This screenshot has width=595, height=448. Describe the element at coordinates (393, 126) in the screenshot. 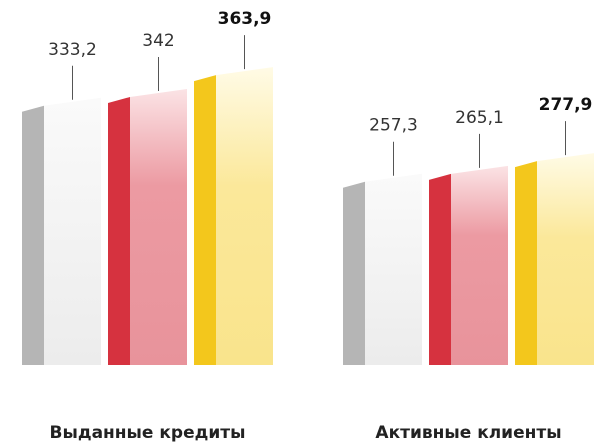

I see `value-label: 257,3` at that location.